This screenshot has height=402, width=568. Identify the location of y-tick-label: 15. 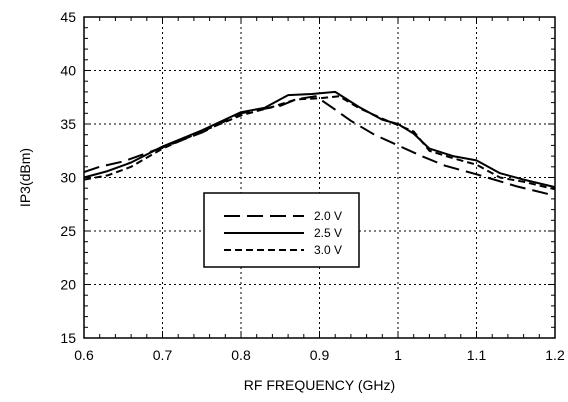
(68, 338).